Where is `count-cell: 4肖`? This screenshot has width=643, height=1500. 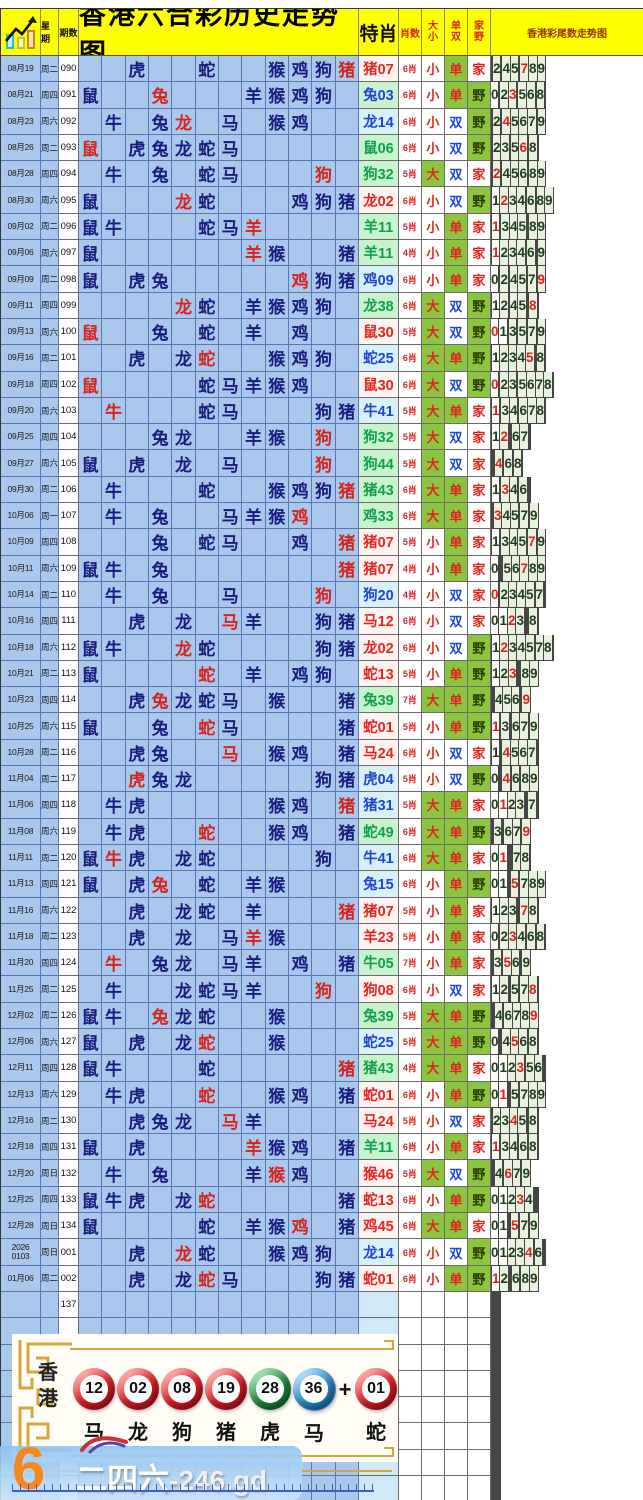 count-cell: 4肖 is located at coordinates (410, 1068).